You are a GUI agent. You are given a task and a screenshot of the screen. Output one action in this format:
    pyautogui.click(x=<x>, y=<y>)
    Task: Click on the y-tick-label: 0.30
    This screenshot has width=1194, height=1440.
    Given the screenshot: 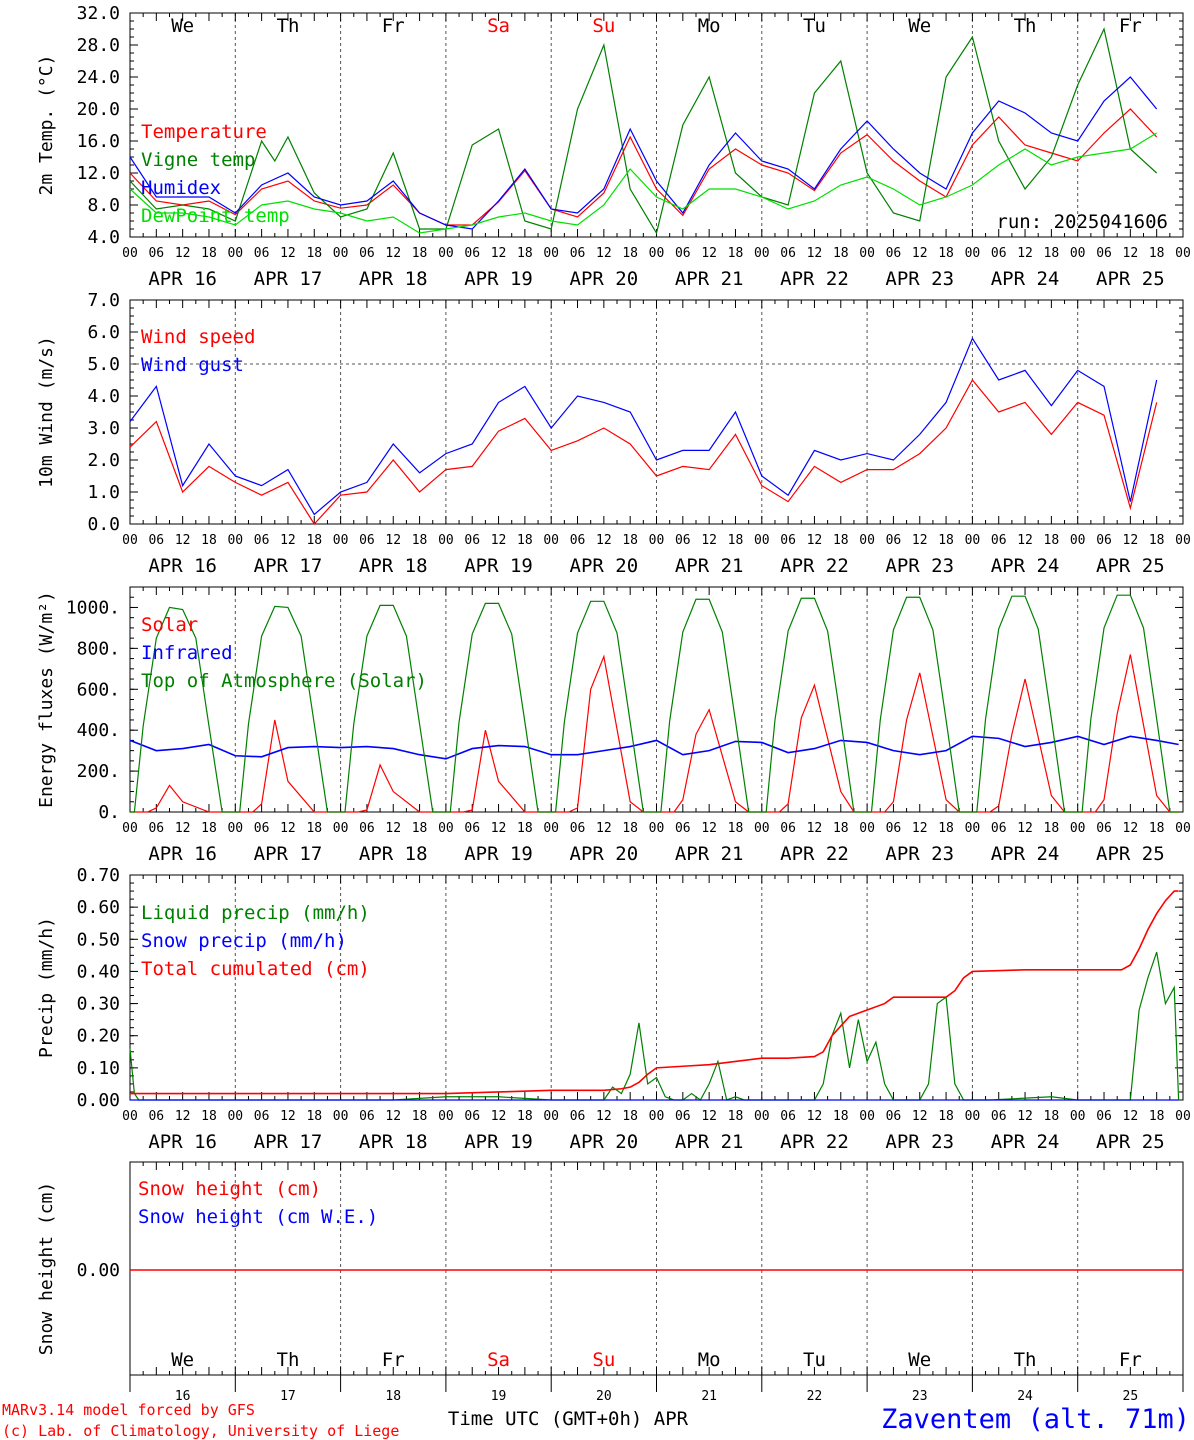 What is the action you would take?
    pyautogui.click(x=98, y=1004)
    